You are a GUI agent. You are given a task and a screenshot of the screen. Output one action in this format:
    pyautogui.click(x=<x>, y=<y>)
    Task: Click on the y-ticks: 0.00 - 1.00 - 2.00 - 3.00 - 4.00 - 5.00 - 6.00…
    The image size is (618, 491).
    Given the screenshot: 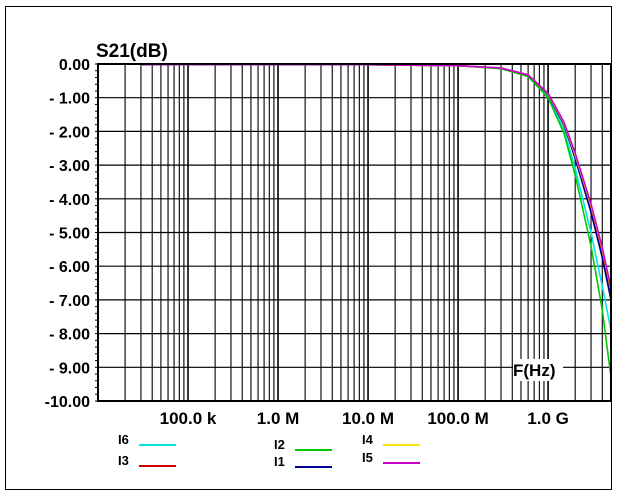 What is the action you would take?
    pyautogui.click(x=71, y=234)
    